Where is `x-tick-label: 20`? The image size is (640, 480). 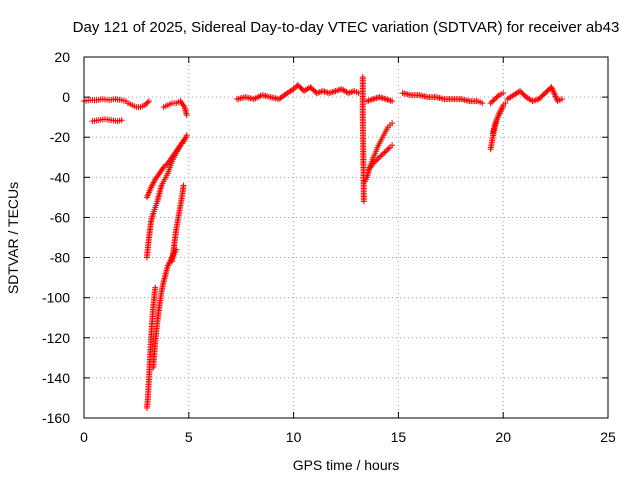
x-tick-label: 20 is located at coordinates (503, 437).